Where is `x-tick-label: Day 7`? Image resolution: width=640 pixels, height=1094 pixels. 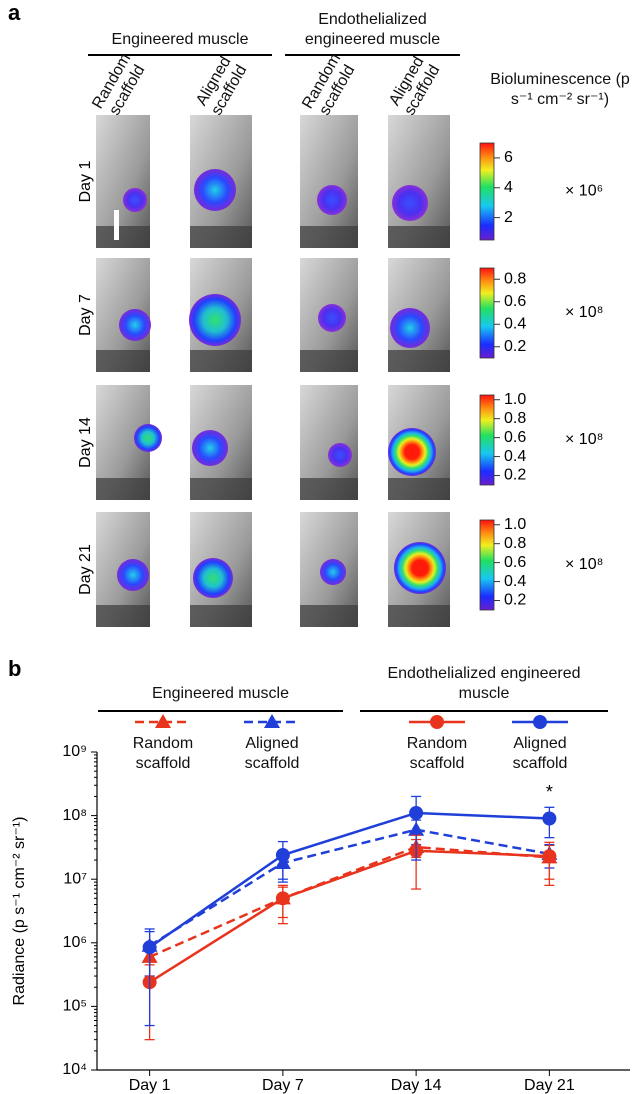 x-tick-label: Day 7 is located at coordinates (283, 1085).